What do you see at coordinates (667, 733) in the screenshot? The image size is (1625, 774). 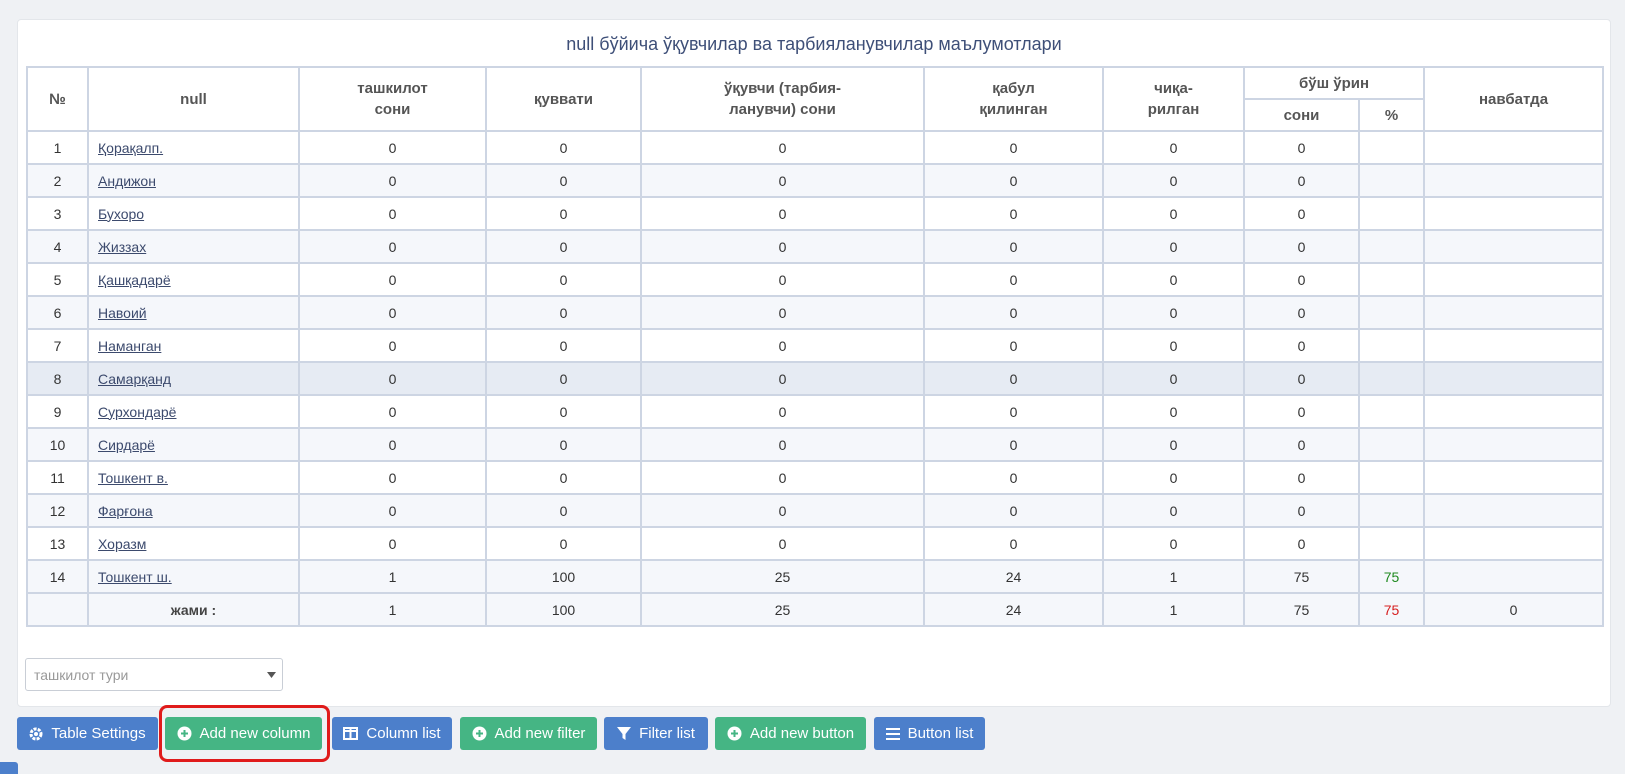 I see `button-label: Filter list` at bounding box center [667, 733].